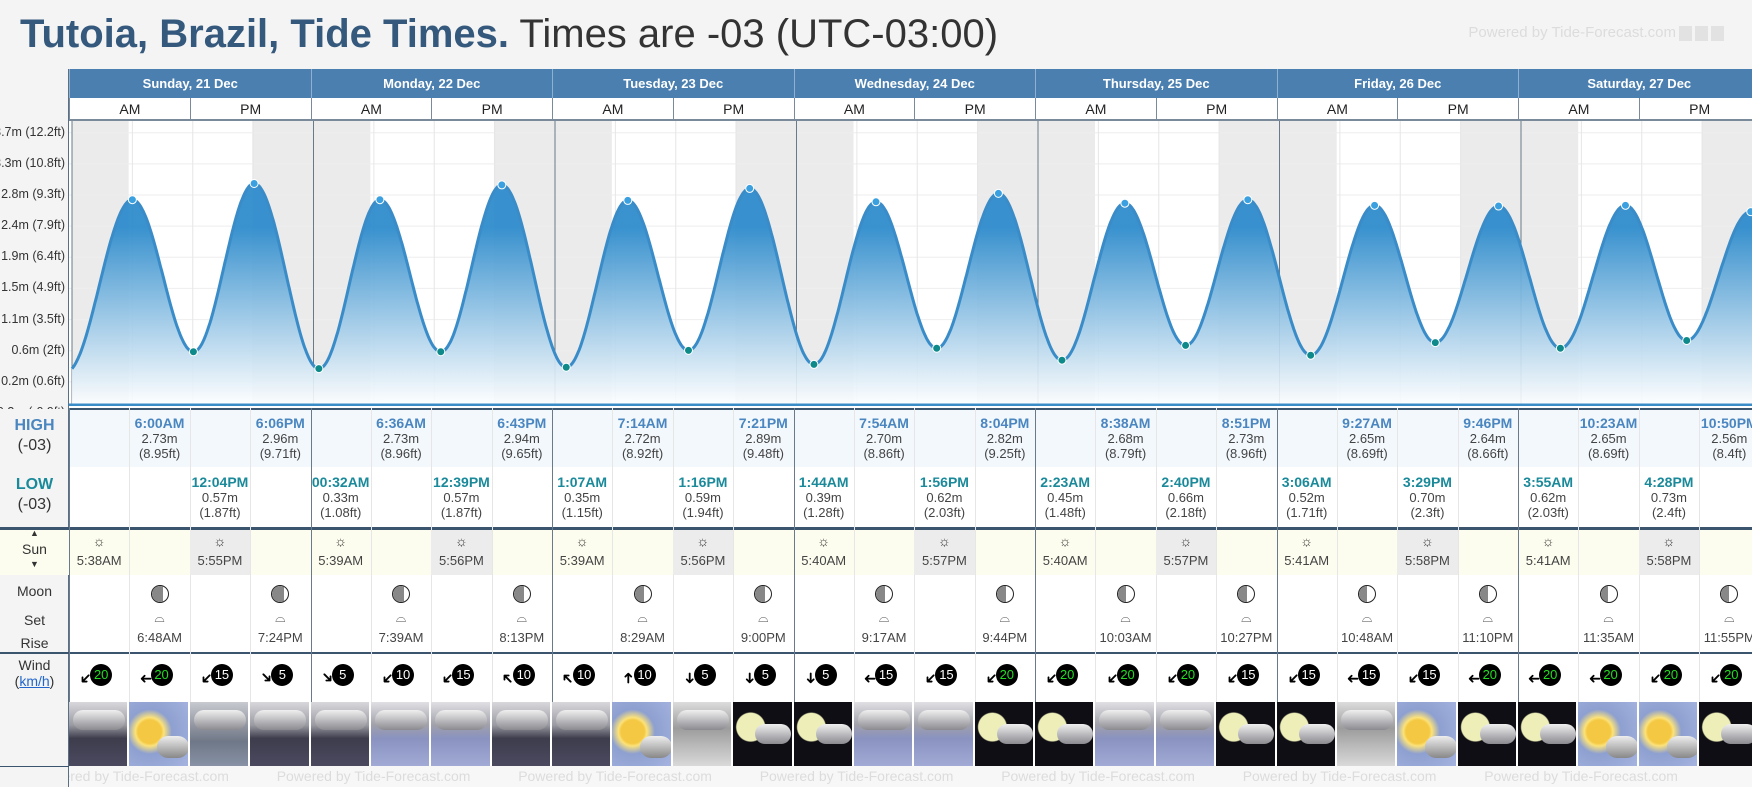  I want to click on high-tide-feet: (8.79ft), so click(1125, 453).